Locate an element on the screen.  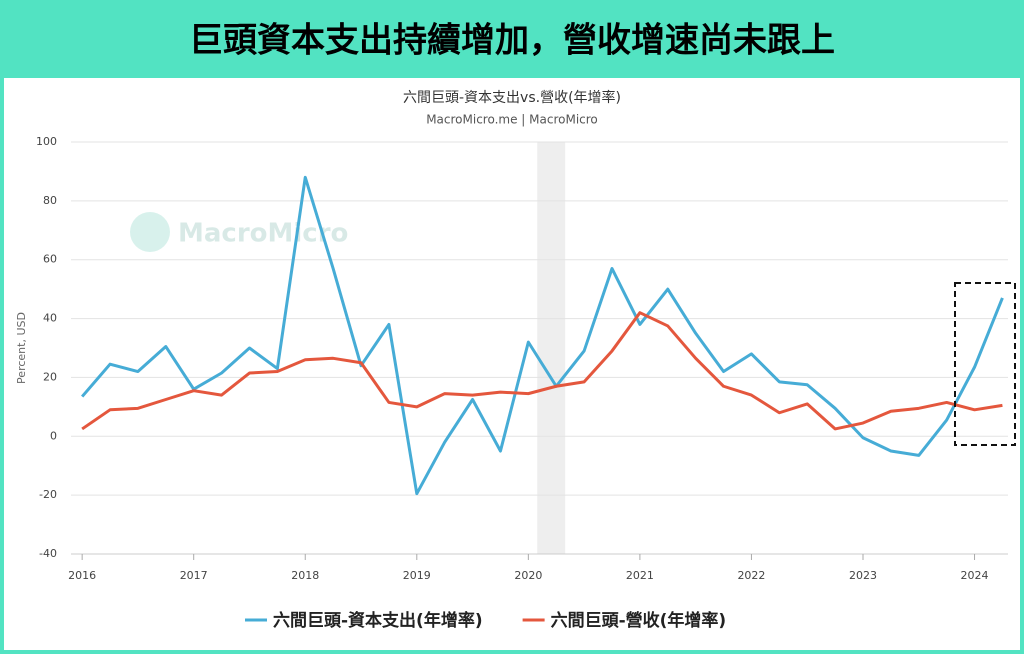
watermark-group: MacroMicro is located at coordinates (239, 232).